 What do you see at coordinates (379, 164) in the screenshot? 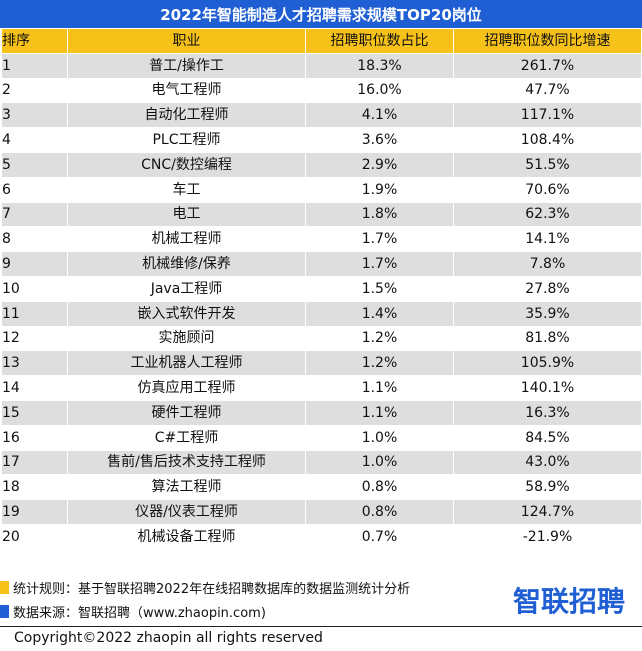
I see `cell-share: 2.9%` at bounding box center [379, 164].